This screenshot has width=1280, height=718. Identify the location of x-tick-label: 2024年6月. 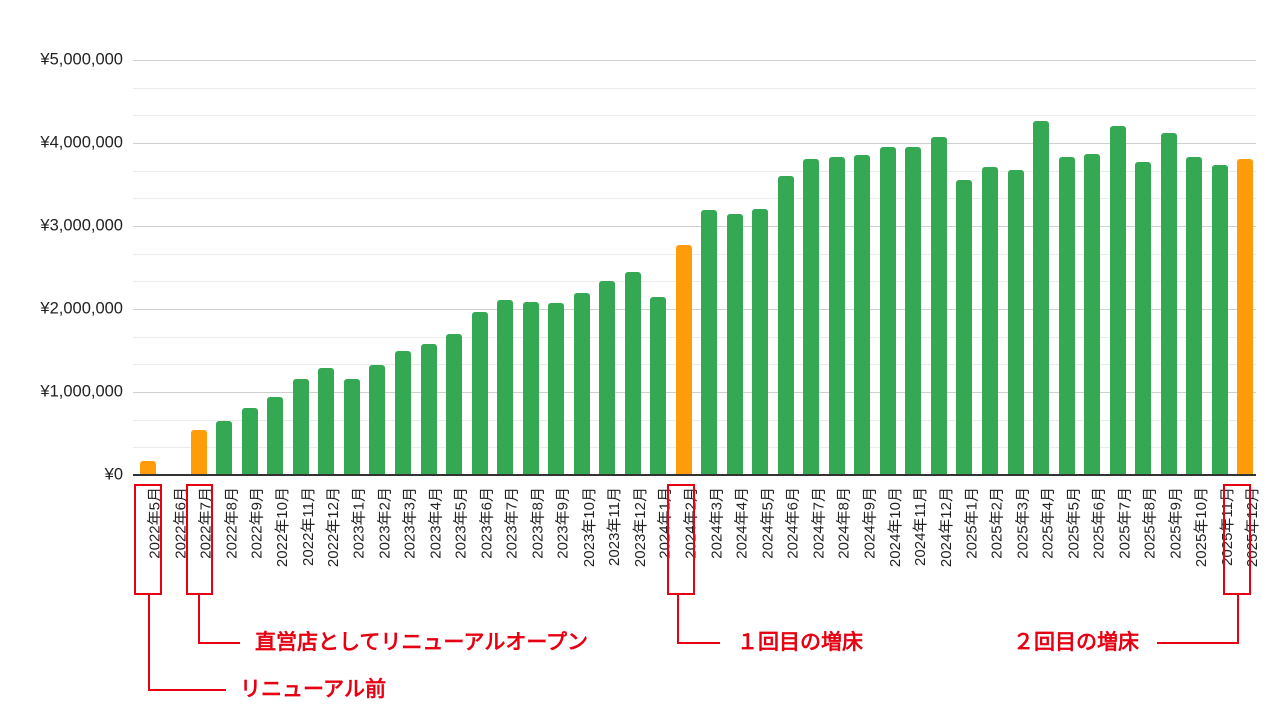
(793, 523).